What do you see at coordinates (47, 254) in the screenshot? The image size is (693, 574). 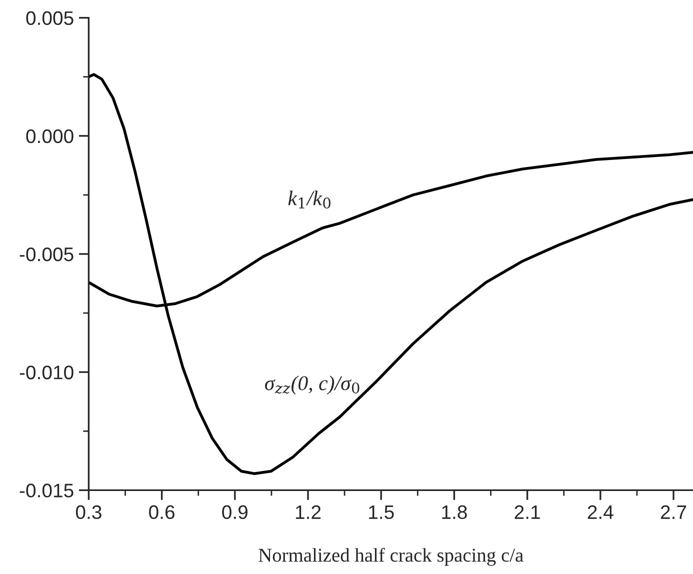 I see `y-tick-label: -0.005` at bounding box center [47, 254].